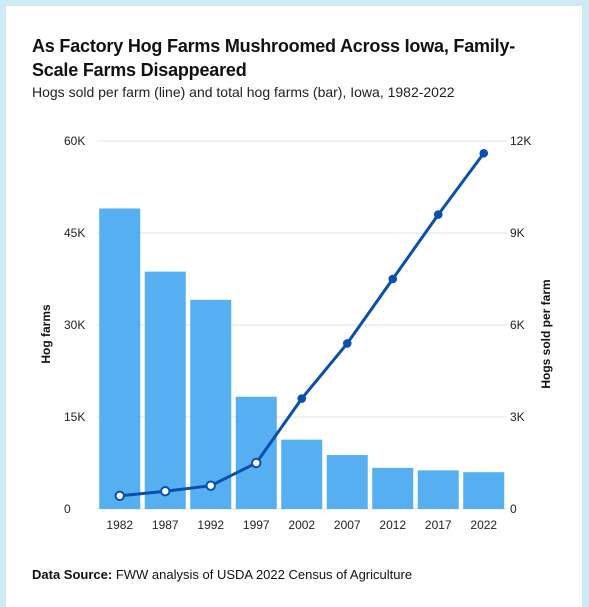  I want to click on right-tick-label: 3K, so click(517, 417).